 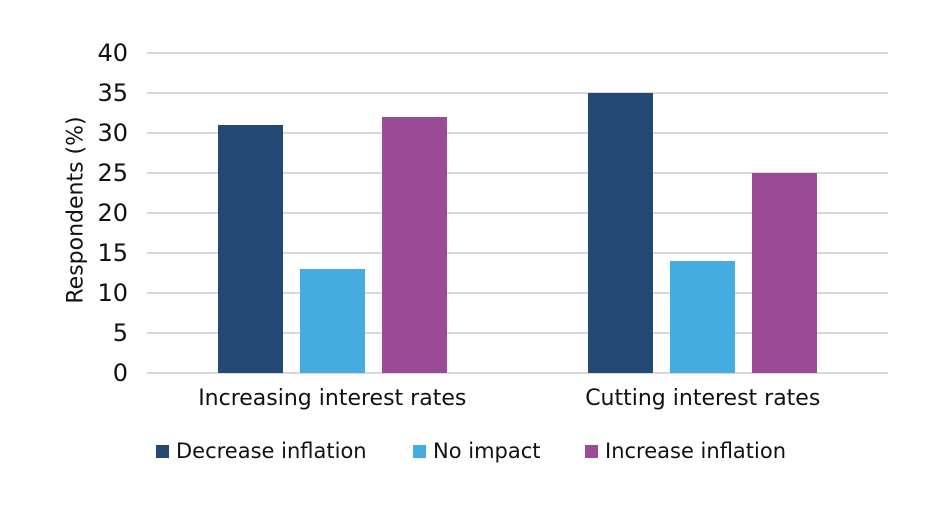 I want to click on y-axis-tick-label: 10, so click(x=112, y=293).